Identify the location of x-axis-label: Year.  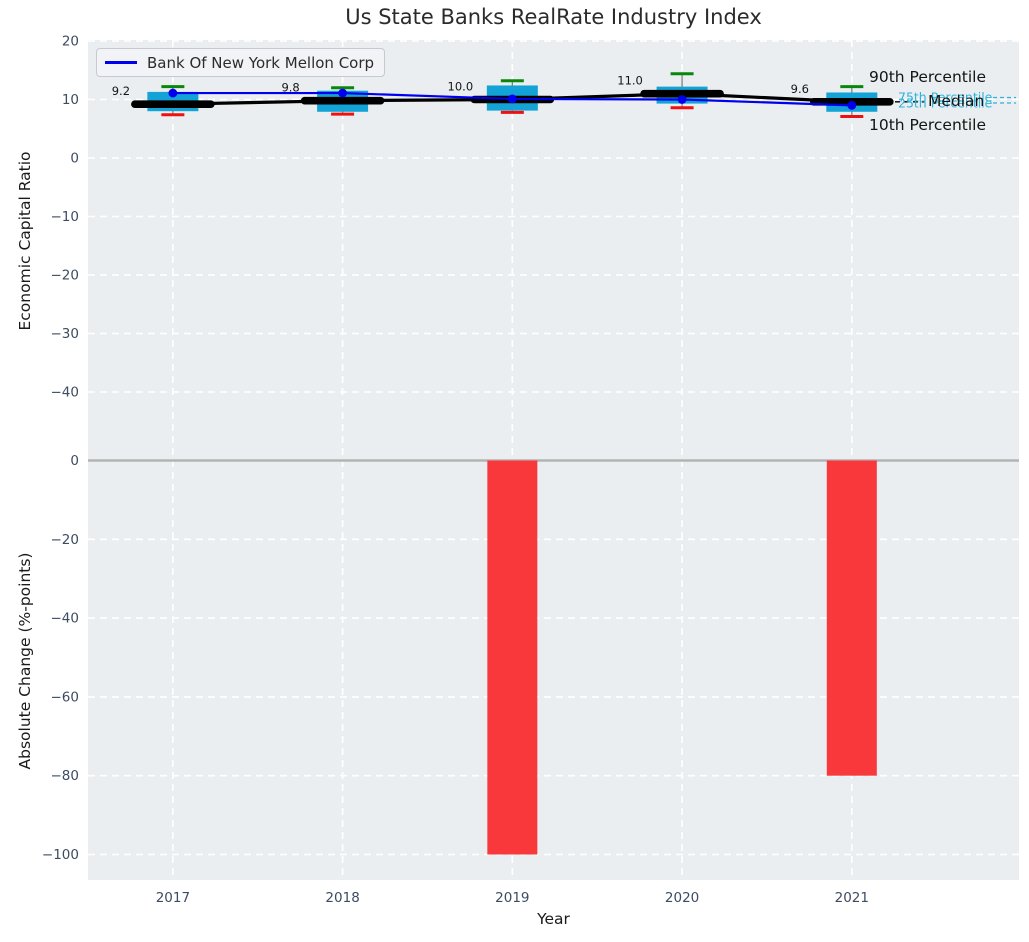
(553, 919).